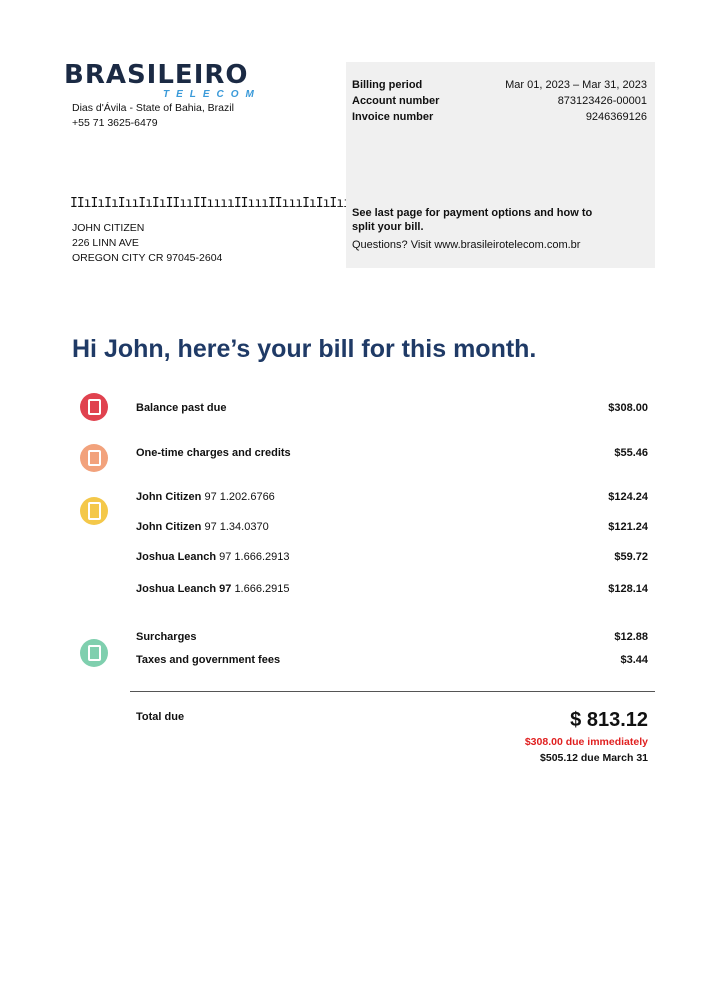 Image resolution: width=720 pixels, height=1000 pixels. I want to click on account-number: Account number 873123426-00001, so click(499, 101).